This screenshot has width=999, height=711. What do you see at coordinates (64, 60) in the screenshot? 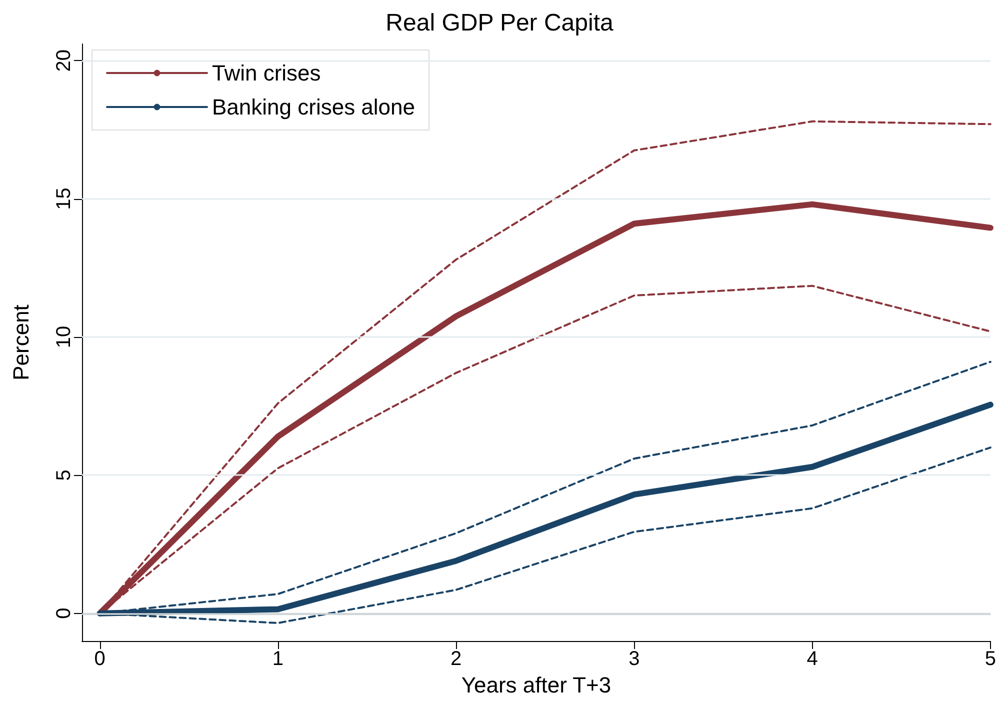
I see `y-tick-label: 20` at bounding box center [64, 60].